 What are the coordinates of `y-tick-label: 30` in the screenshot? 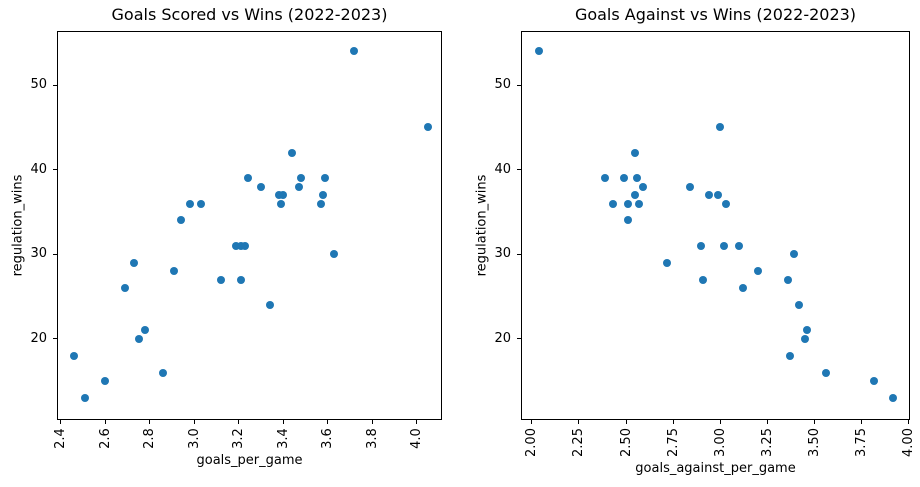 It's located at (502, 254).